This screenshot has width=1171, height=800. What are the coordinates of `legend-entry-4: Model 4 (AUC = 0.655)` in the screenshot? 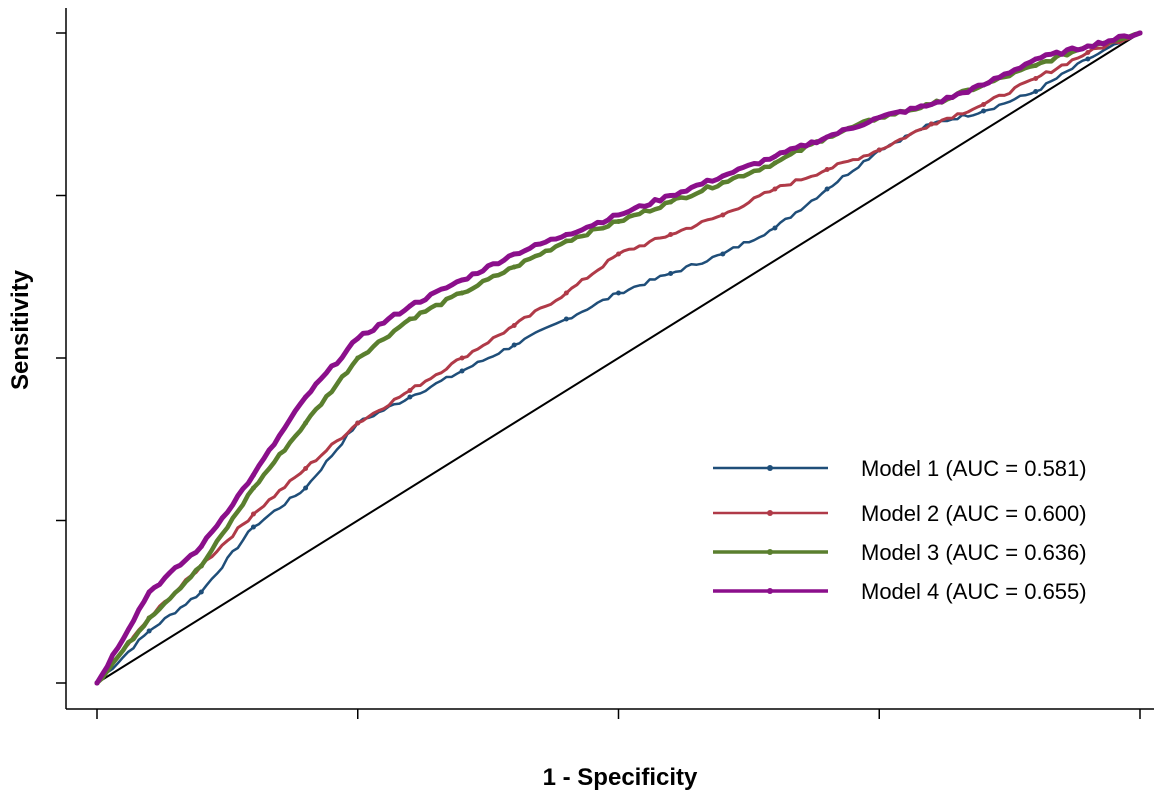 It's located at (900, 591).